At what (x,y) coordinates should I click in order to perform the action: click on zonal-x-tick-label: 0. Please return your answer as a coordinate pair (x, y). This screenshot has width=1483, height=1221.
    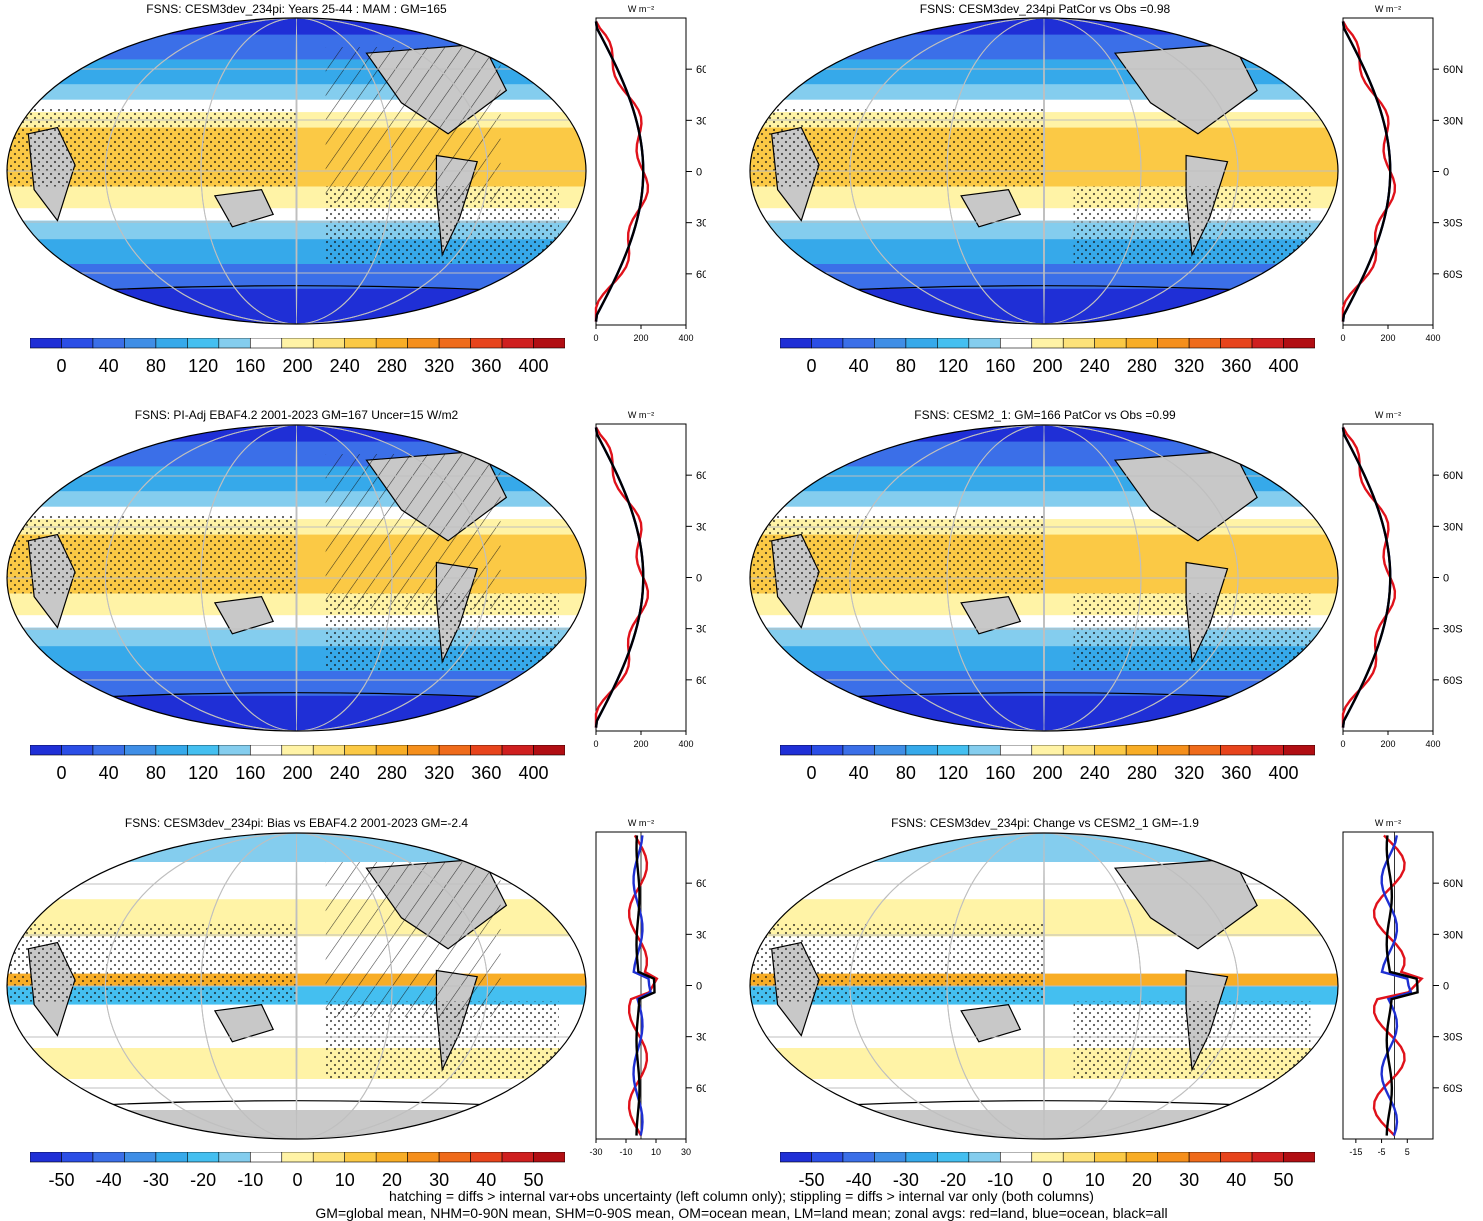
    Looking at the image, I should click on (595, 338).